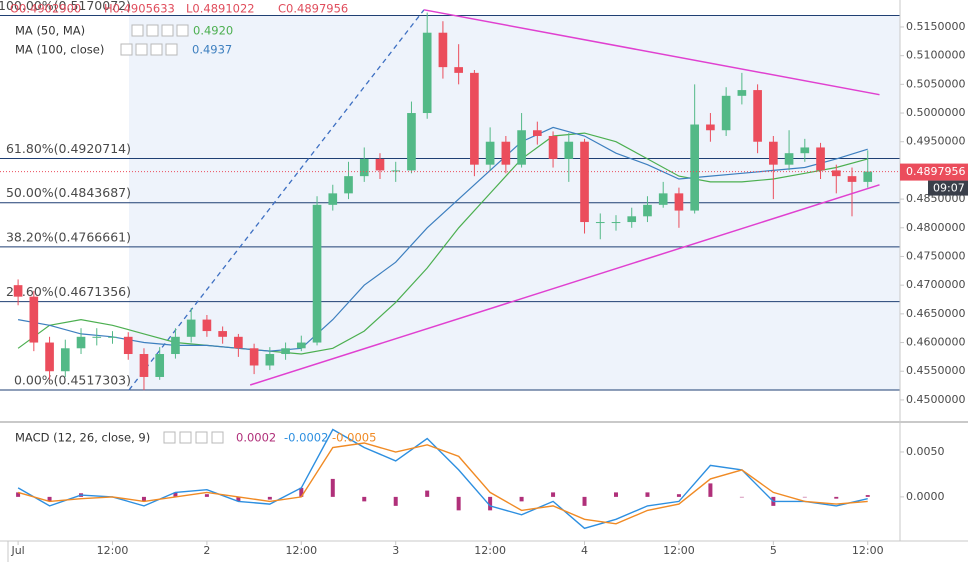  What do you see at coordinates (59, 50) in the screenshot?
I see `legend-name: MA (100, close)` at bounding box center [59, 50].